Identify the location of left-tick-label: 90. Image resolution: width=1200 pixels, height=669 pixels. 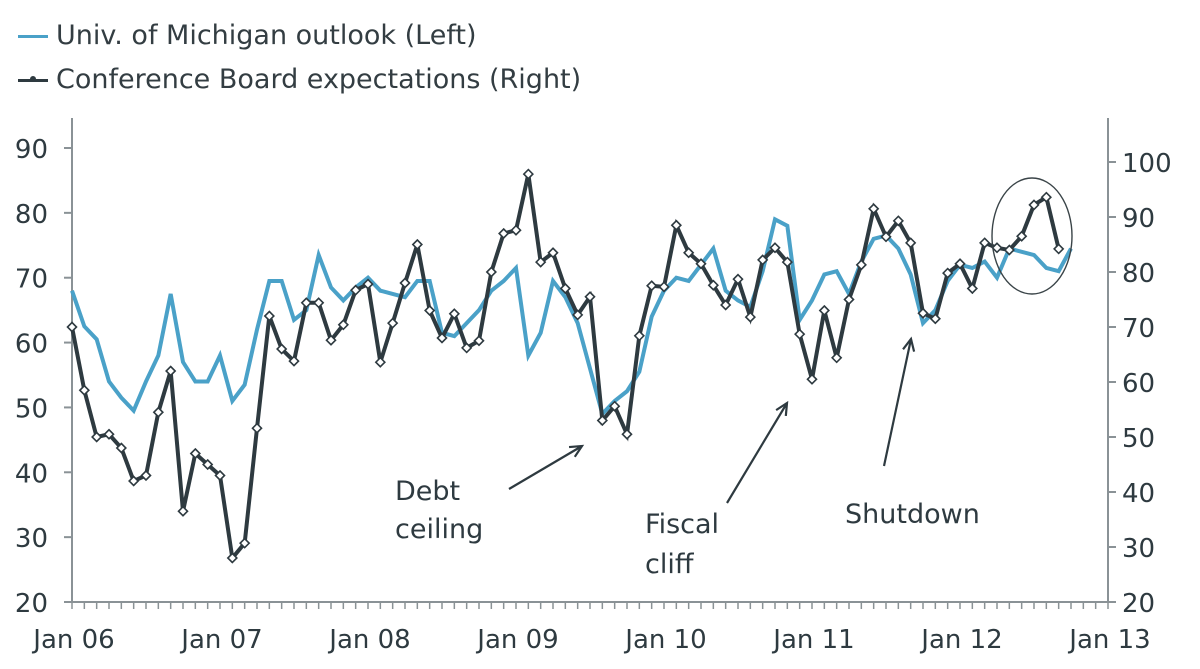
(31, 150).